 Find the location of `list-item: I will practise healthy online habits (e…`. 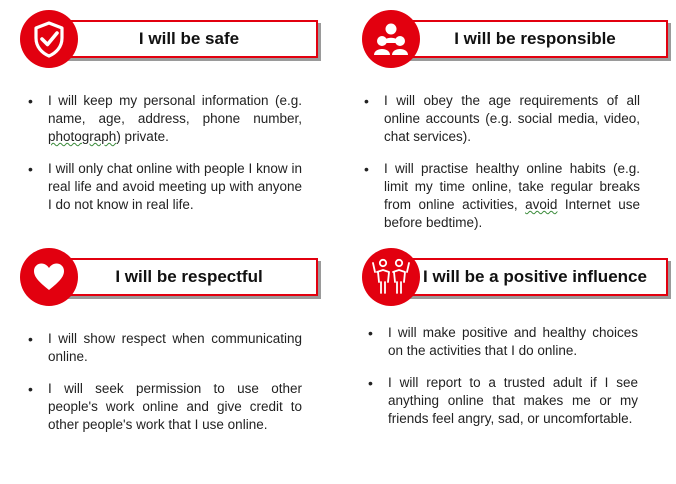

list-item: I will practise healthy online habits (e… is located at coordinates (501, 196).